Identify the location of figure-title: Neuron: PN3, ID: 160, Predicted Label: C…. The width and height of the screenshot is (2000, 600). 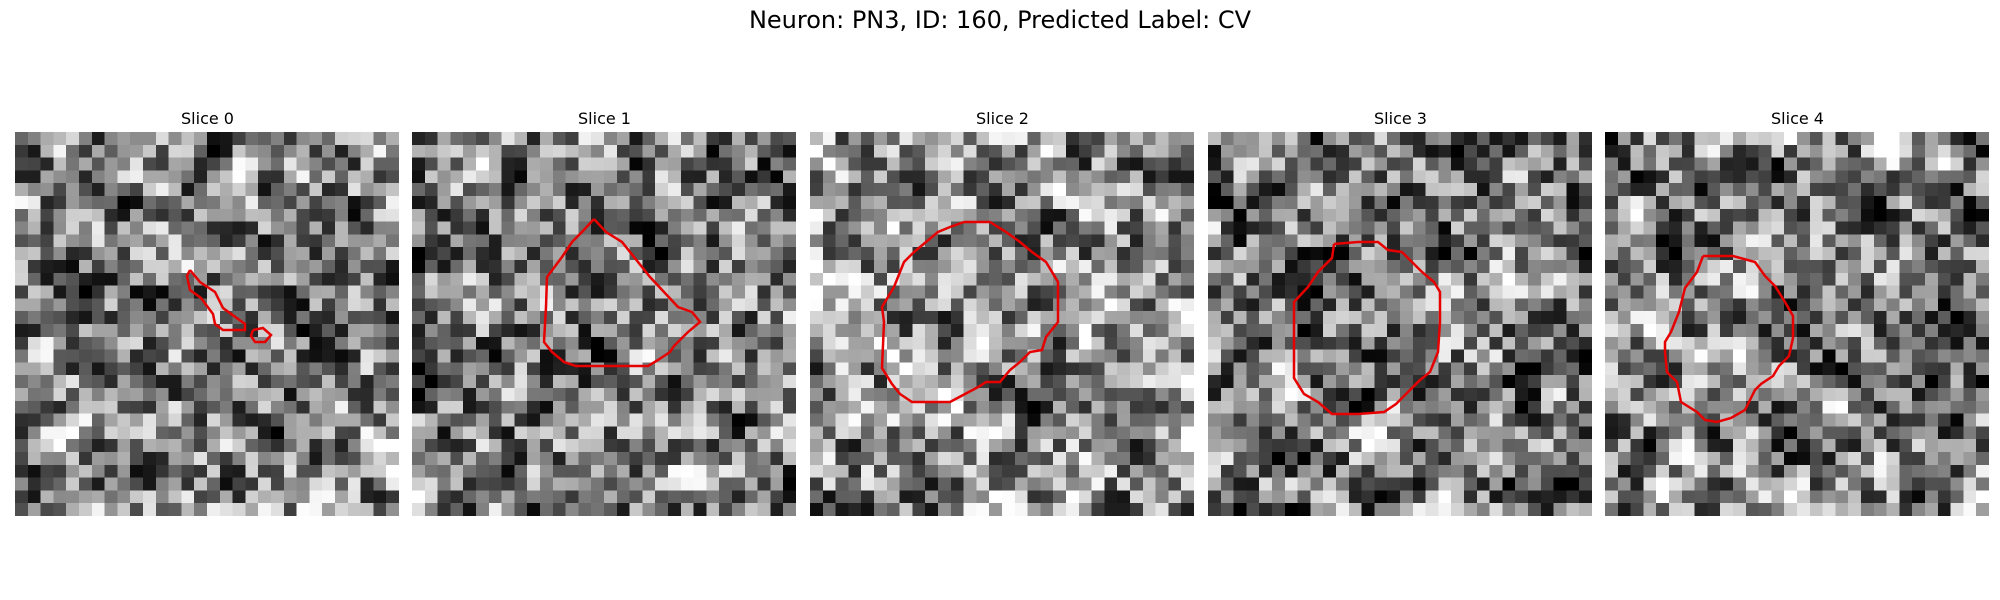
(1000, 20).